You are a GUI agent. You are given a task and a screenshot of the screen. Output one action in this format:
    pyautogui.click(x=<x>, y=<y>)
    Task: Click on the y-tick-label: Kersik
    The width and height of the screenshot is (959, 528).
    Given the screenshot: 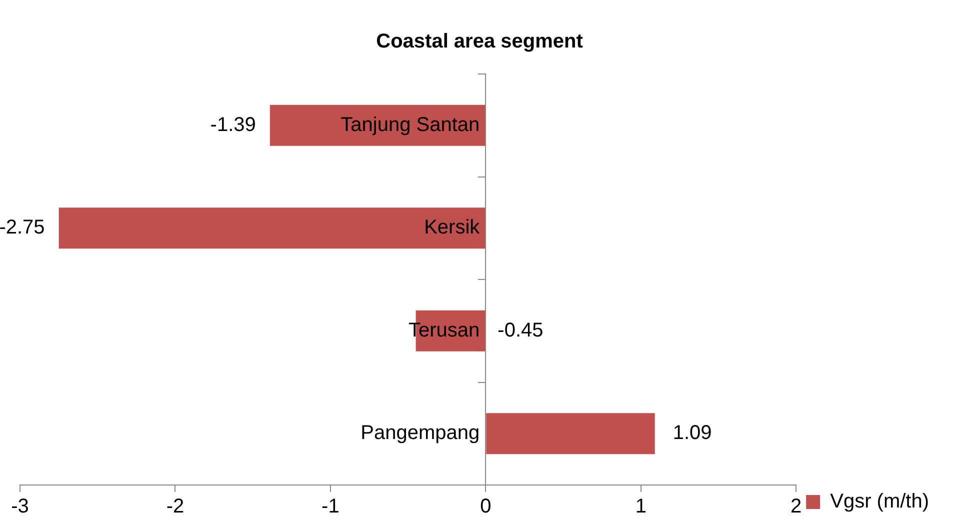 What is the action you would take?
    pyautogui.click(x=452, y=227)
    